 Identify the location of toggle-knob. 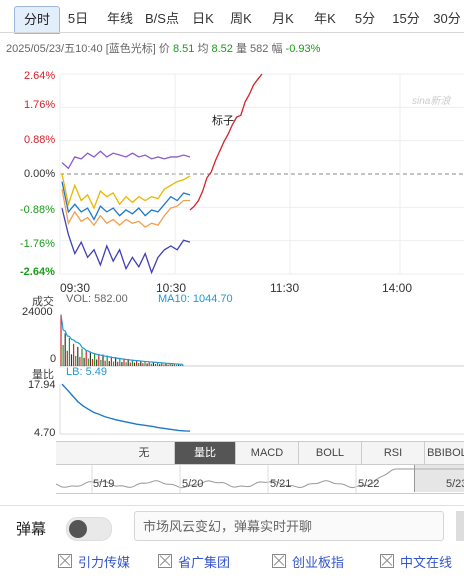
(78, 529).